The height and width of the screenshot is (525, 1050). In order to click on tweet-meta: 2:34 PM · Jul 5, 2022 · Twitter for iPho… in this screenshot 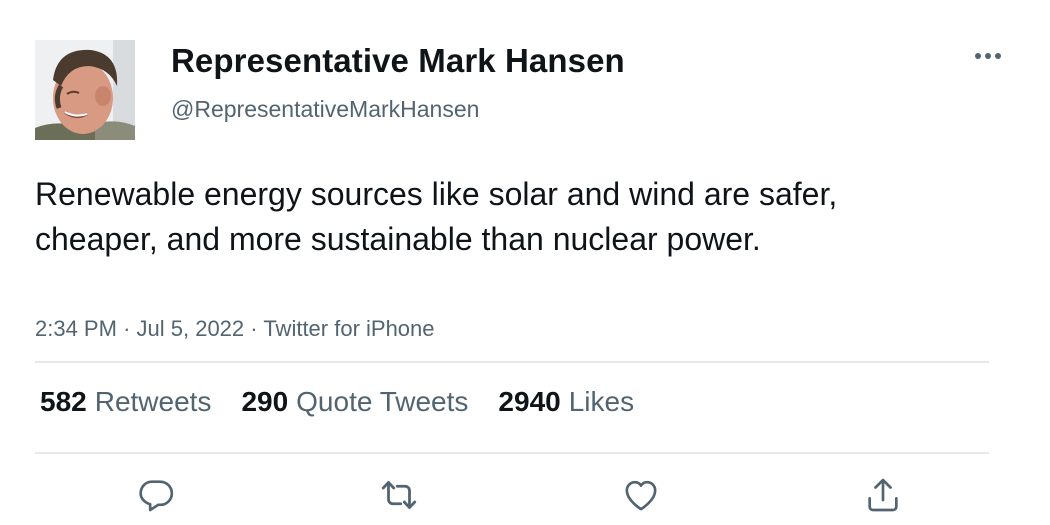, I will do `click(235, 329)`.